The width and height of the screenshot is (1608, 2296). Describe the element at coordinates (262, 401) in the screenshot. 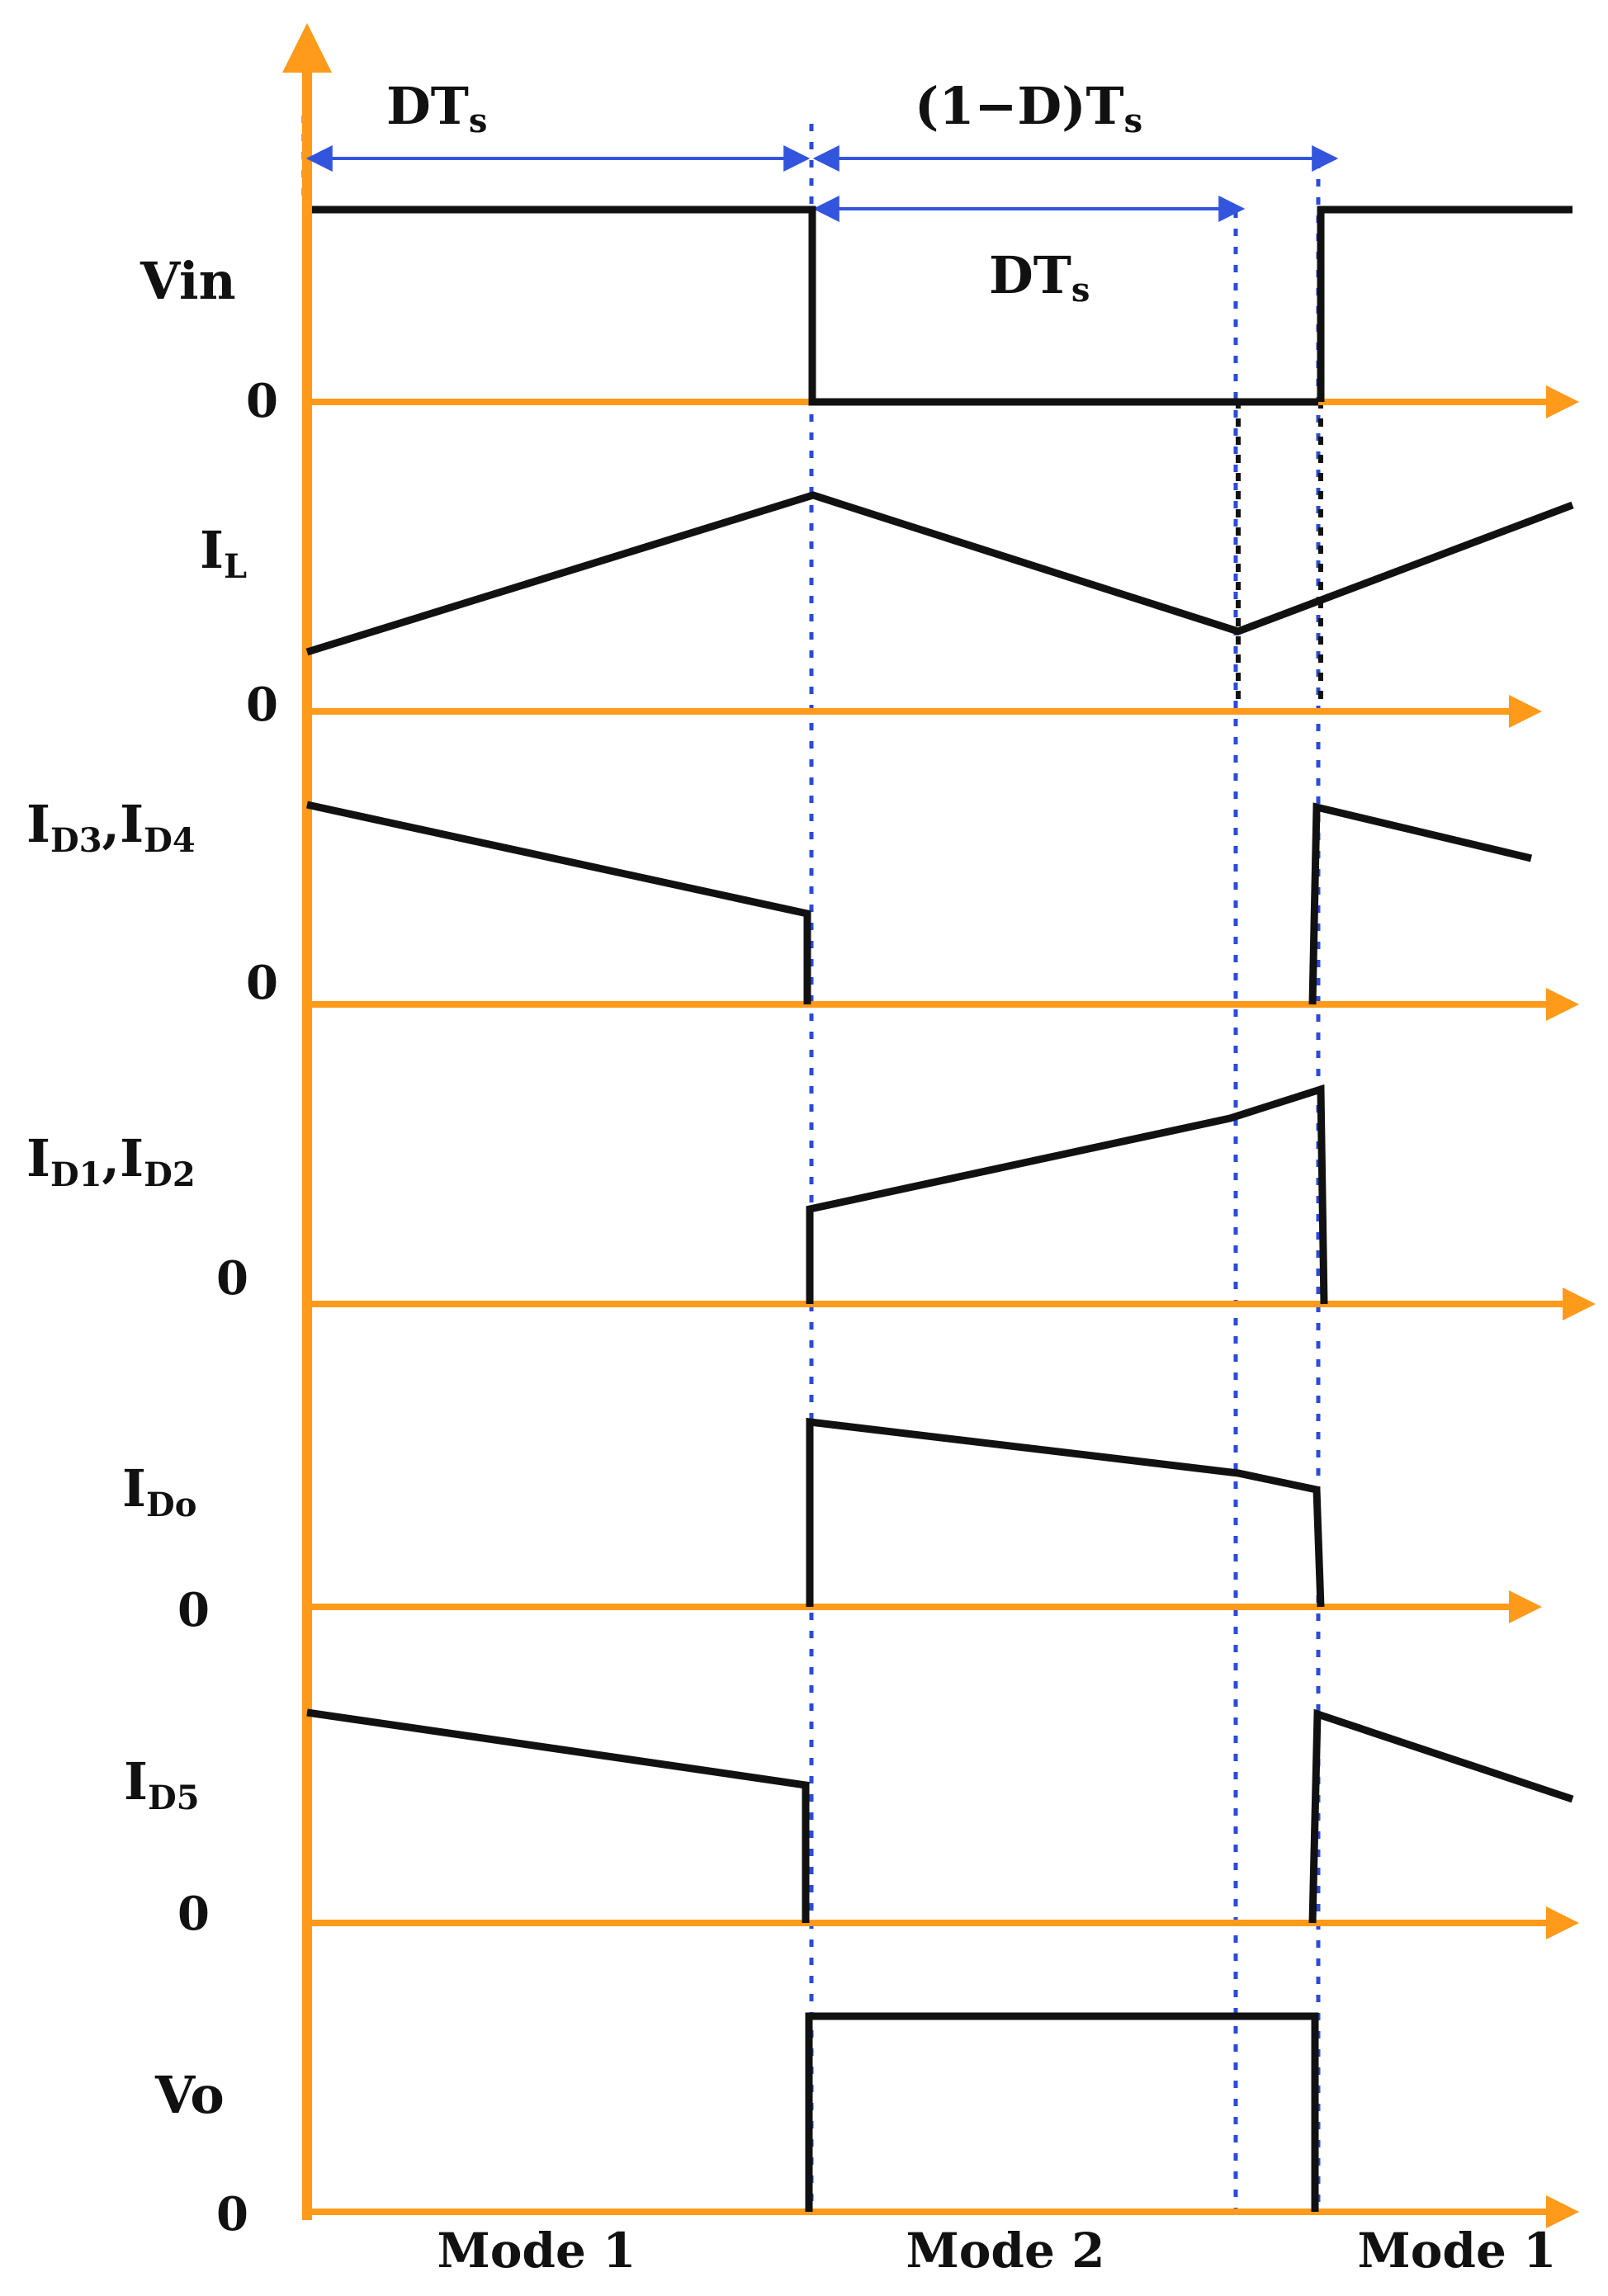

I see `zero-label-vin: 0` at that location.